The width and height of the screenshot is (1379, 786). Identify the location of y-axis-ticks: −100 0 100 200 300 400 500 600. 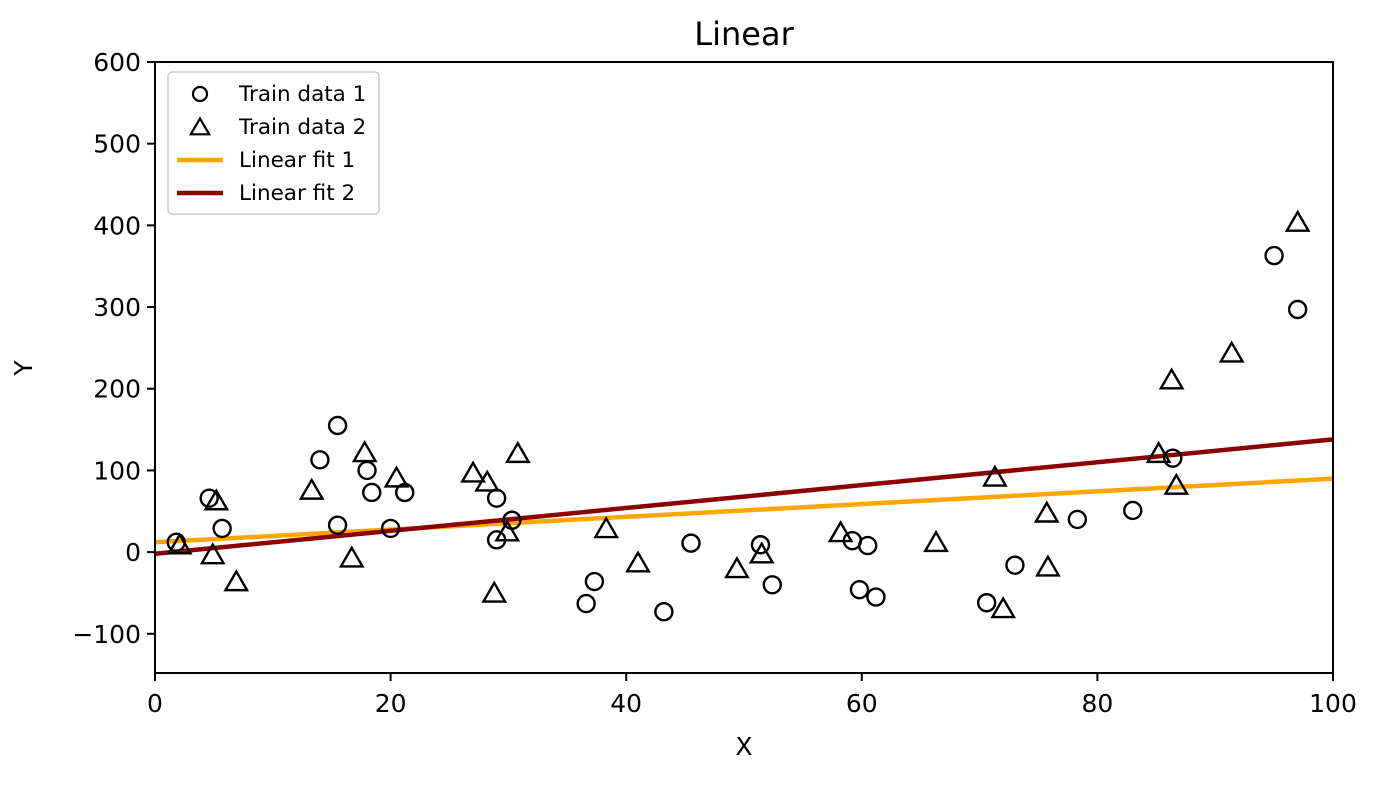
(113, 348).